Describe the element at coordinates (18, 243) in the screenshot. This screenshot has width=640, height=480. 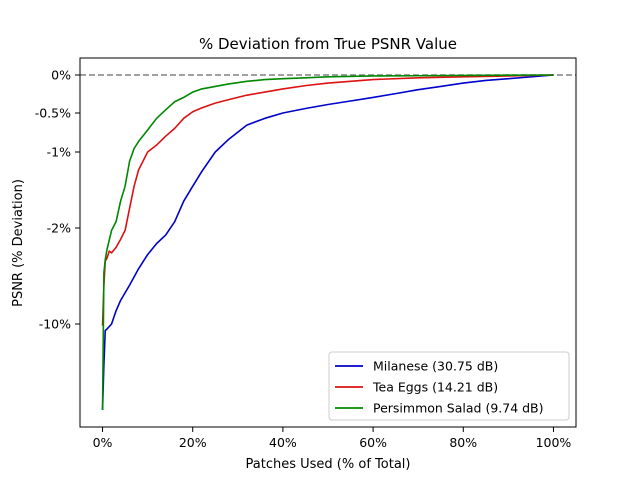
I see `y-axis-label: PSNR (% Deviation)` at that location.